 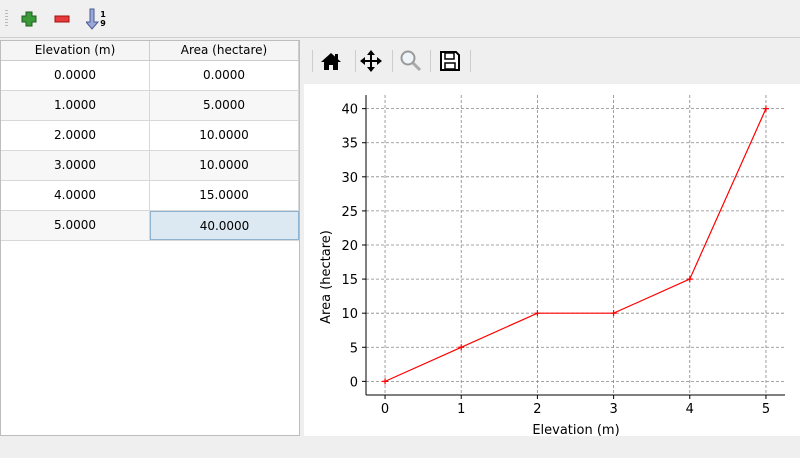 What do you see at coordinates (224, 75) in the screenshot?
I see `area-cell: 0.0000` at bounding box center [224, 75].